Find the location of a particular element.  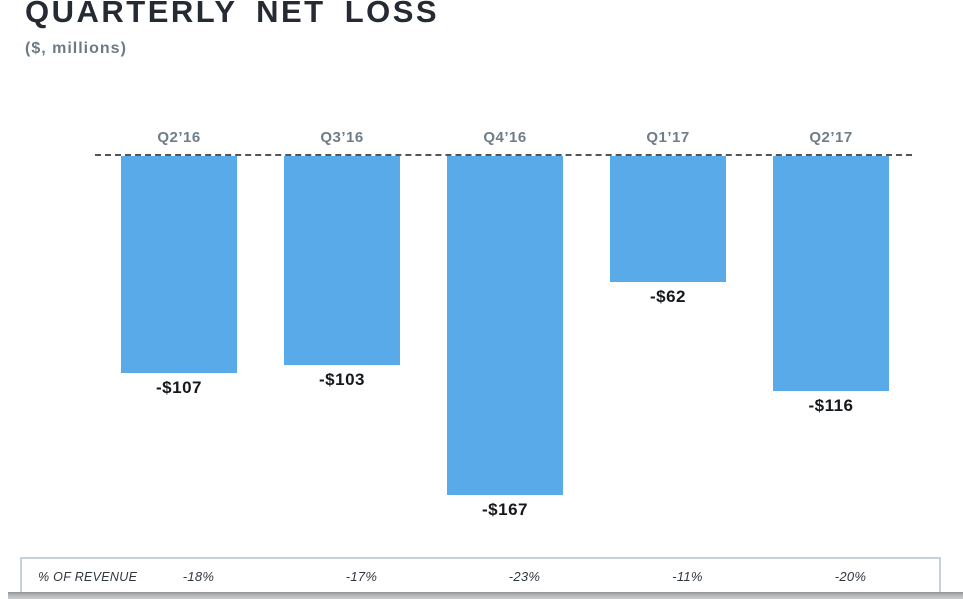

bar-category-label: Q2’17 is located at coordinates (831, 137).